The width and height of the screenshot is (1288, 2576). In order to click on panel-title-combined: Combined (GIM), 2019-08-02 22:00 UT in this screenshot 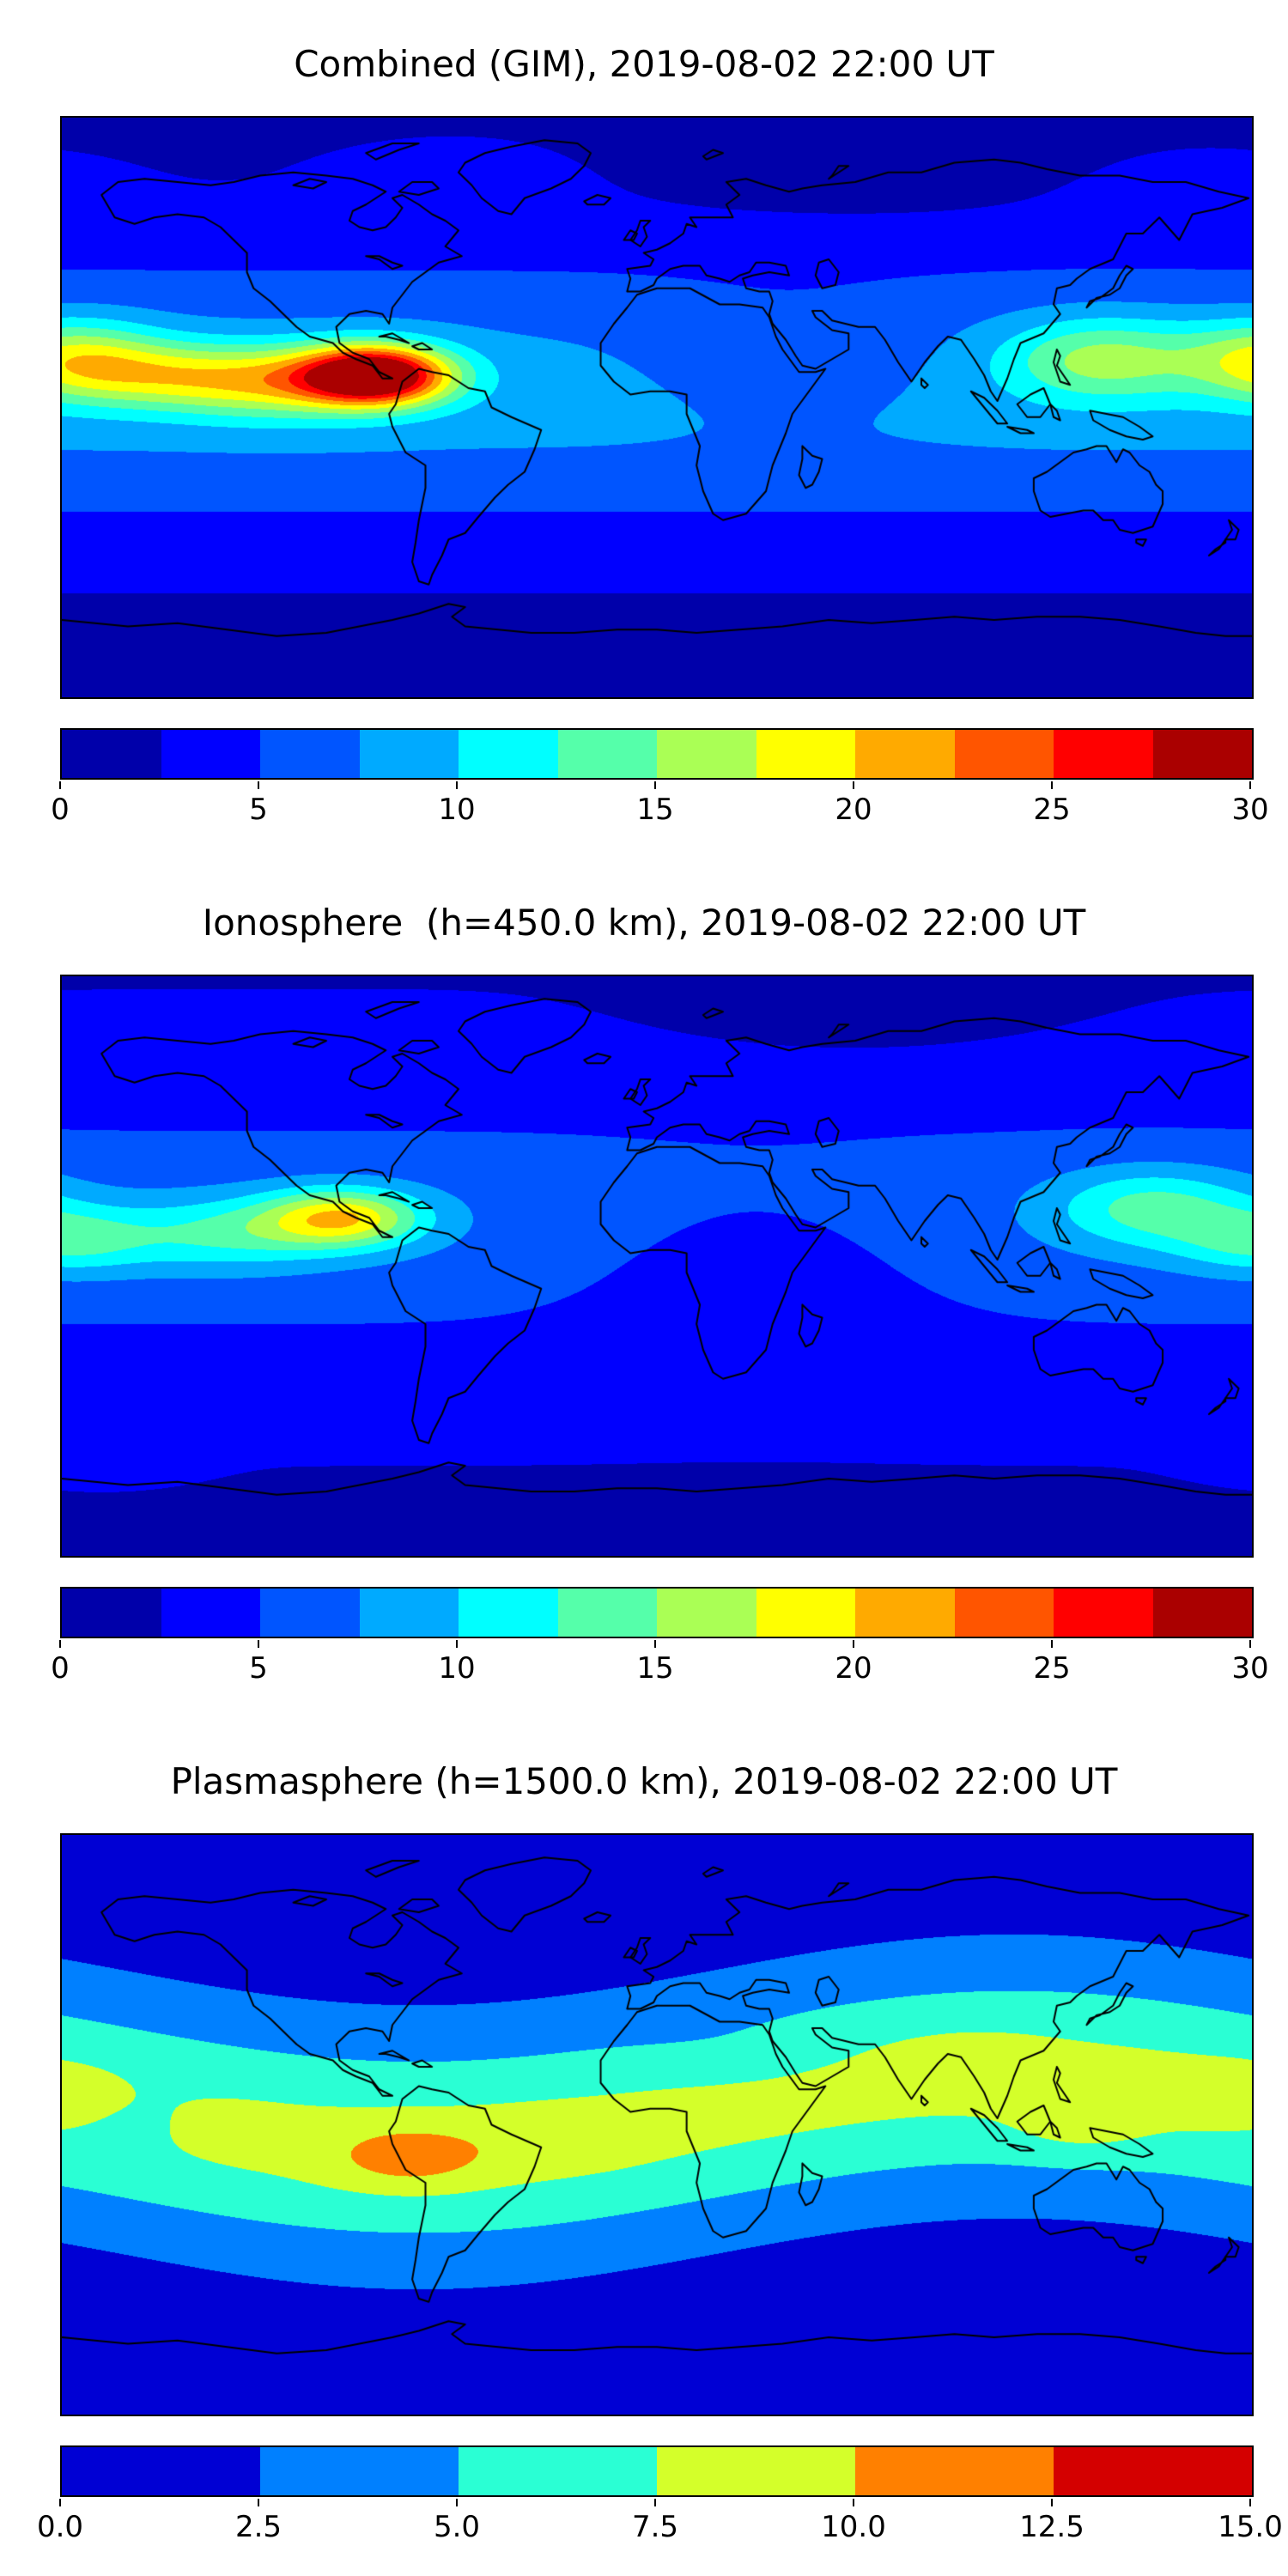, I will do `click(644, 64)`.